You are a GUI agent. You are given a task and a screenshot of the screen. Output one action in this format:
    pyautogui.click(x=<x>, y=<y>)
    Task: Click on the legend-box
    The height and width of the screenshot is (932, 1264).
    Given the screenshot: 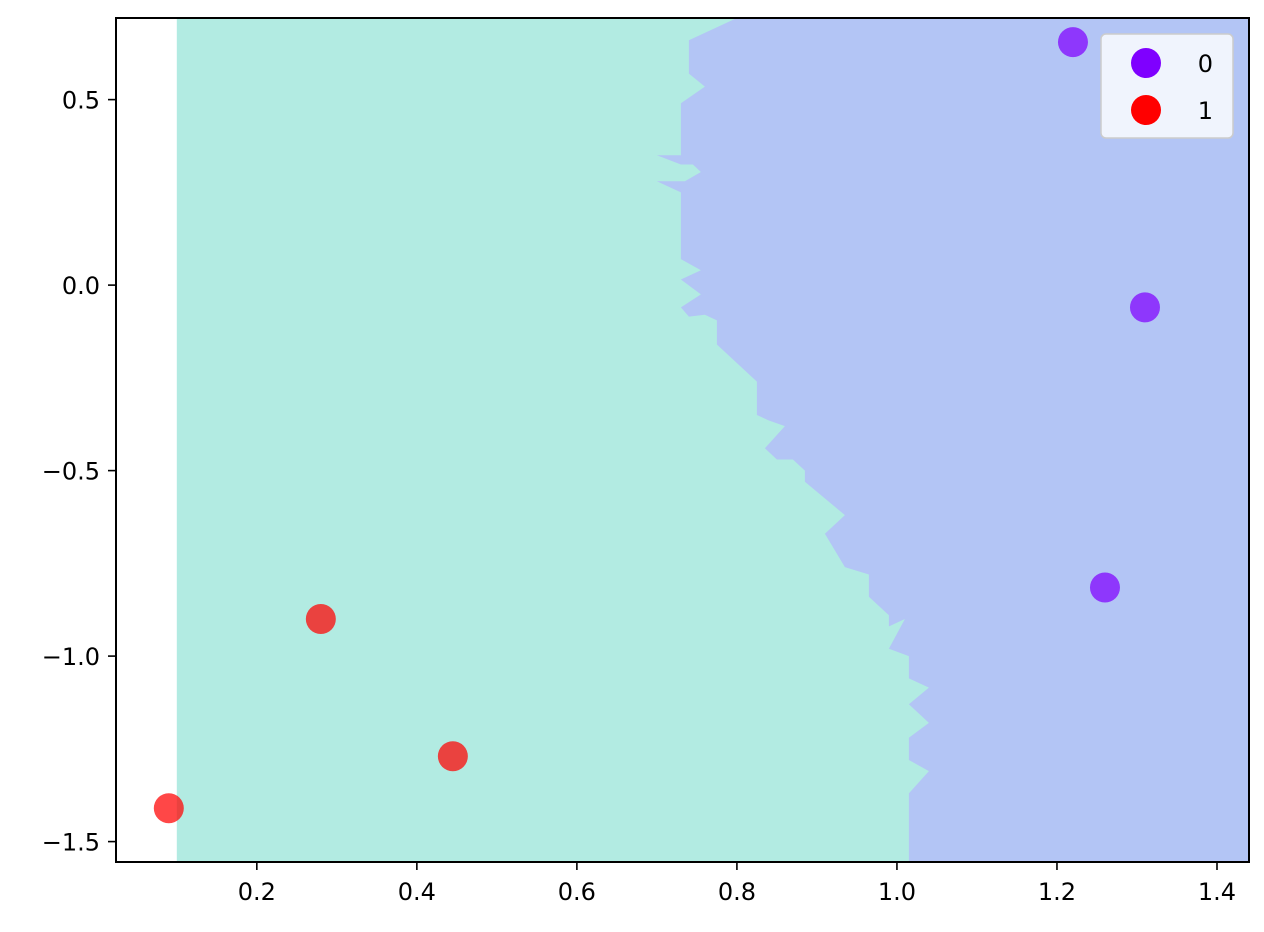 What is the action you would take?
    pyautogui.click(x=1167, y=86)
    